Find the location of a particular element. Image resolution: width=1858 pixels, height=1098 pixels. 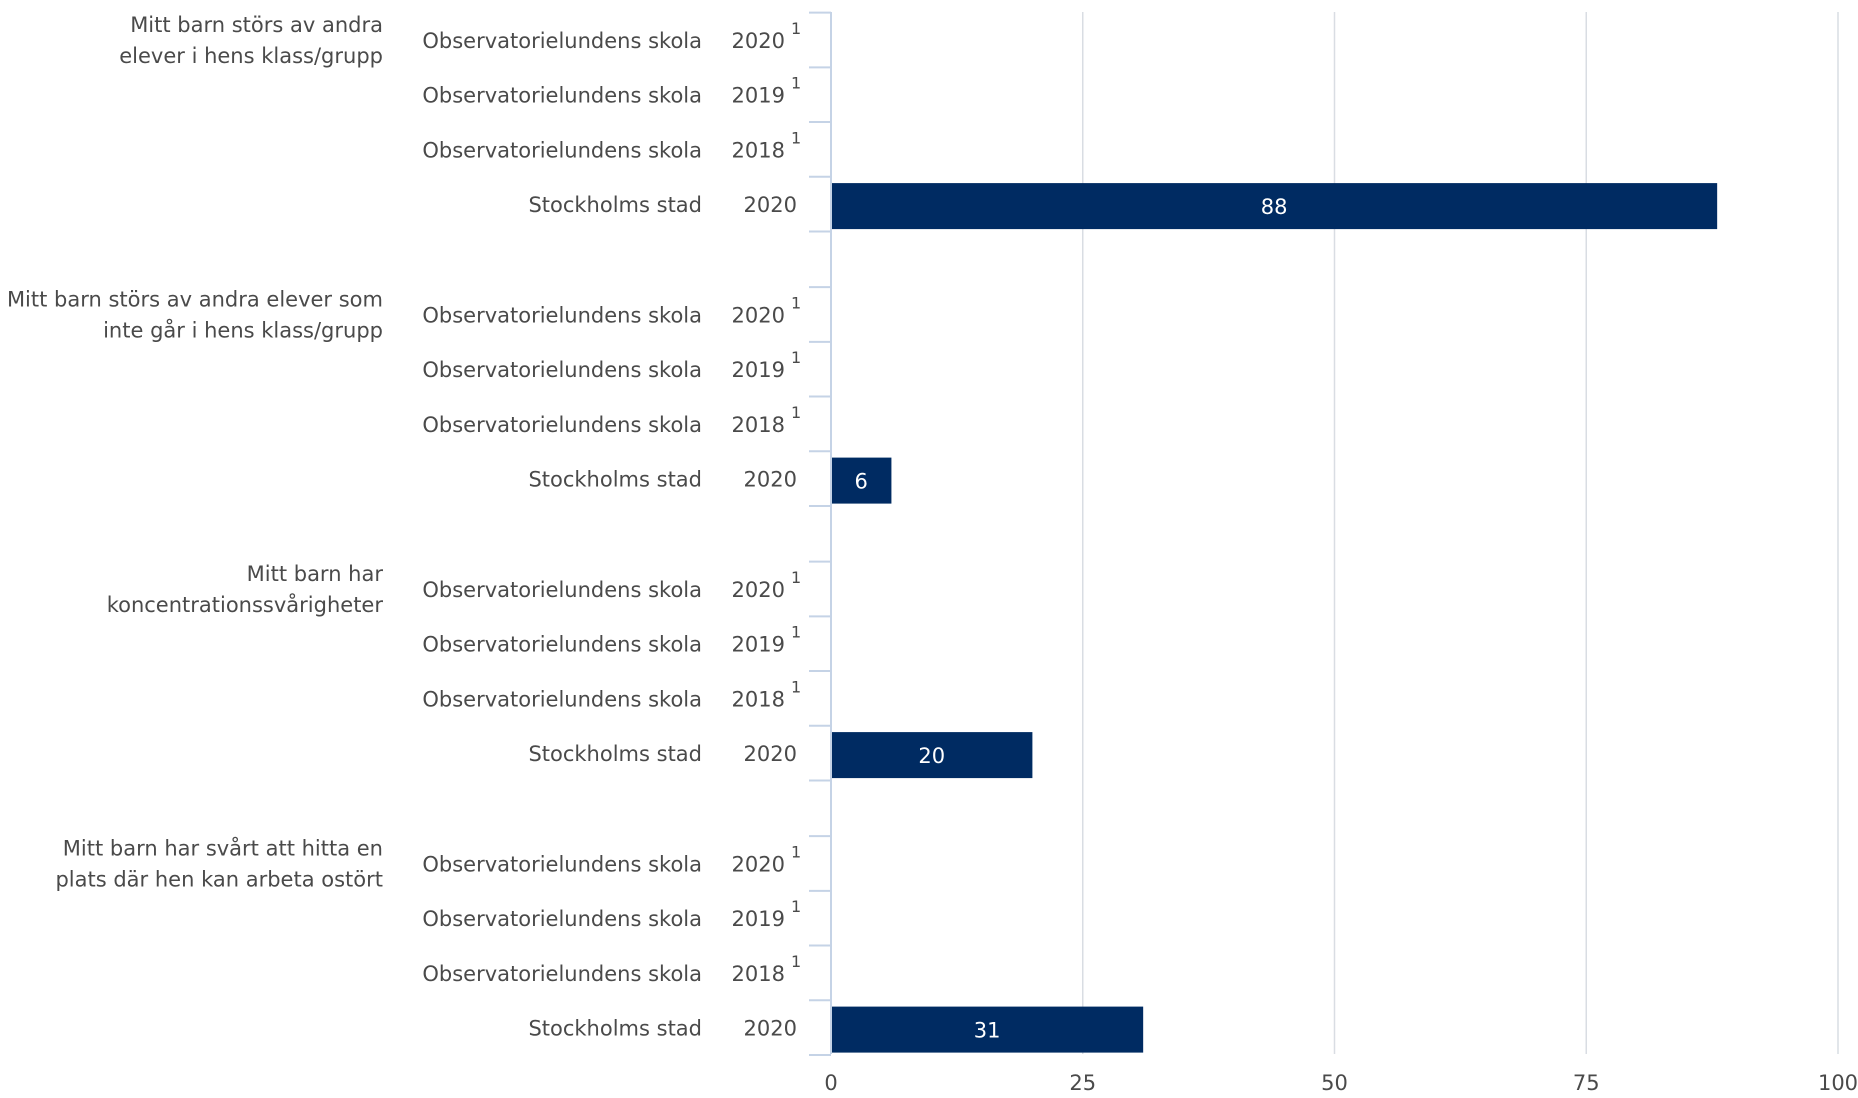

bar-value-label: 31 is located at coordinates (987, 1031).